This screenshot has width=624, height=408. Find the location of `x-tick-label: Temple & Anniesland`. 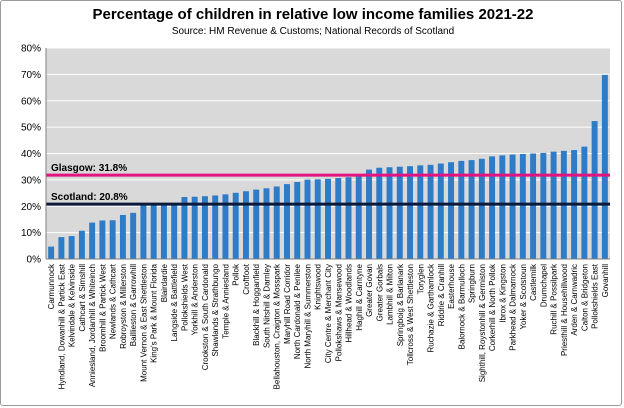

x-tick-label: Temple & Anniesland is located at coordinates (225, 301).